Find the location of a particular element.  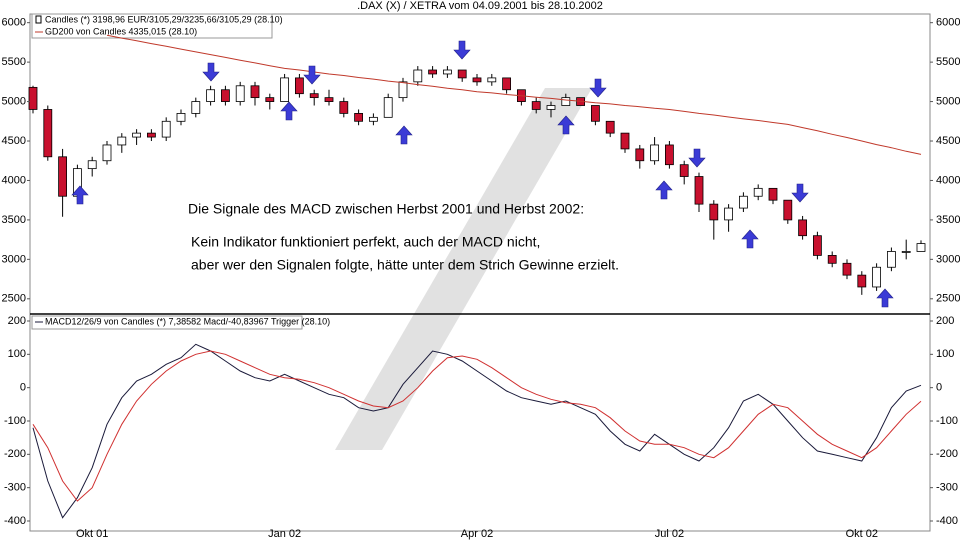

y-tick-label: 5000 is located at coordinates (14, 101).